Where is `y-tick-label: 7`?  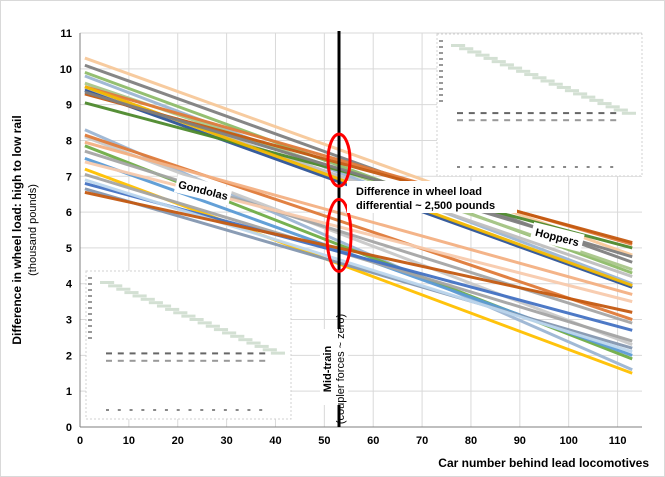 y-tick-label: 7 is located at coordinates (69, 177).